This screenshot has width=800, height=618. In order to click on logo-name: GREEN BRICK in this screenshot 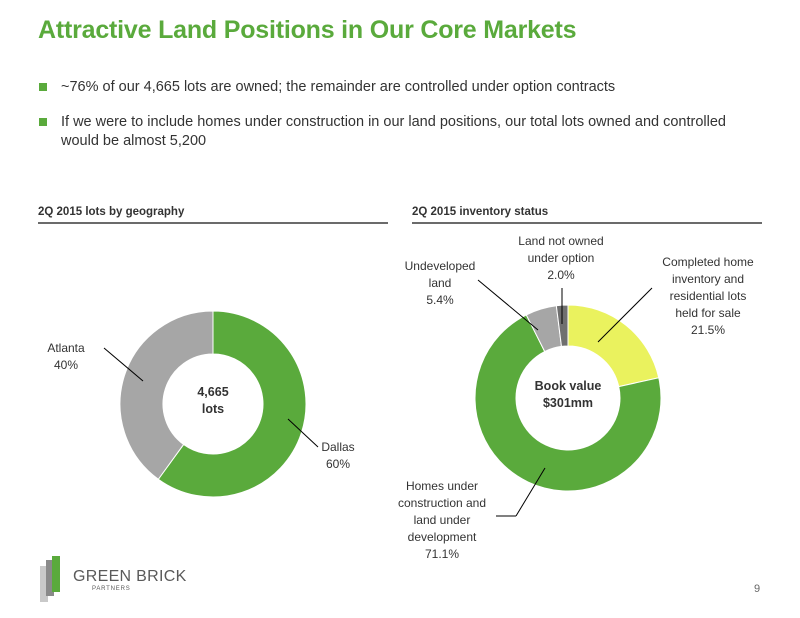, I will do `click(130, 576)`.